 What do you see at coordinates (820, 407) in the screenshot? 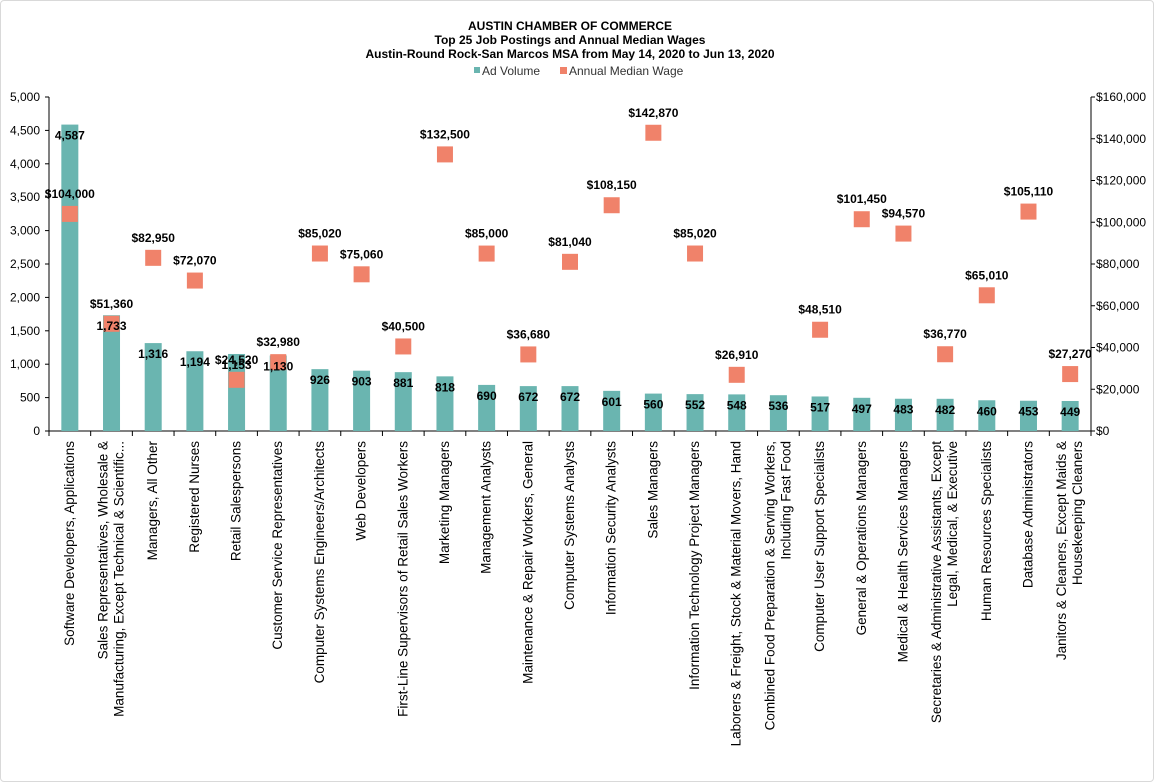
I see `ad-volume-label: 517` at bounding box center [820, 407].